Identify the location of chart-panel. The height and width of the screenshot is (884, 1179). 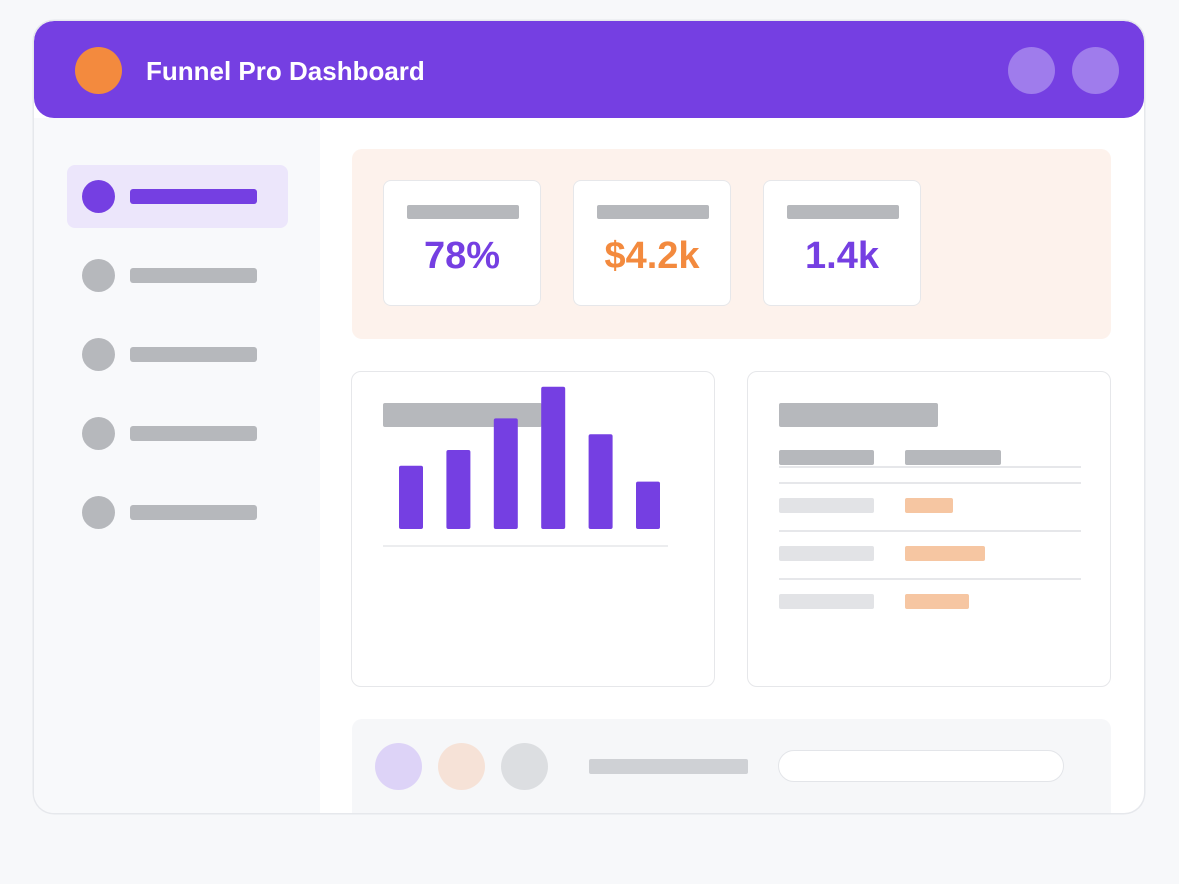
(533, 529).